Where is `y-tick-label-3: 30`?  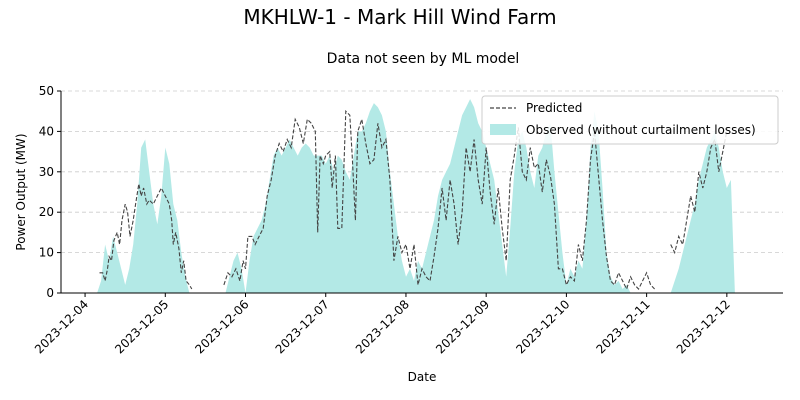 y-tick-label-3: 30 is located at coordinates (46, 172).